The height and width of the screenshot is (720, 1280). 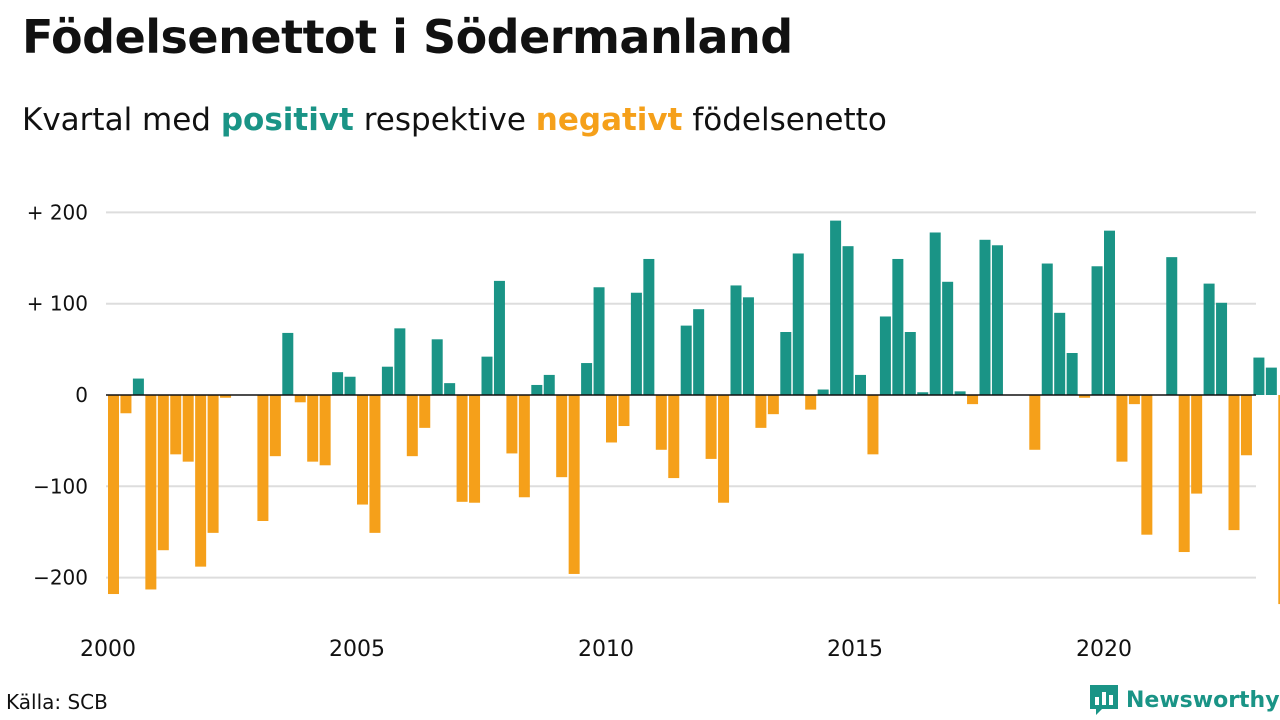 I want to click on bar-2023-q2: 2023 Q2: 30, so click(x=1271, y=381).